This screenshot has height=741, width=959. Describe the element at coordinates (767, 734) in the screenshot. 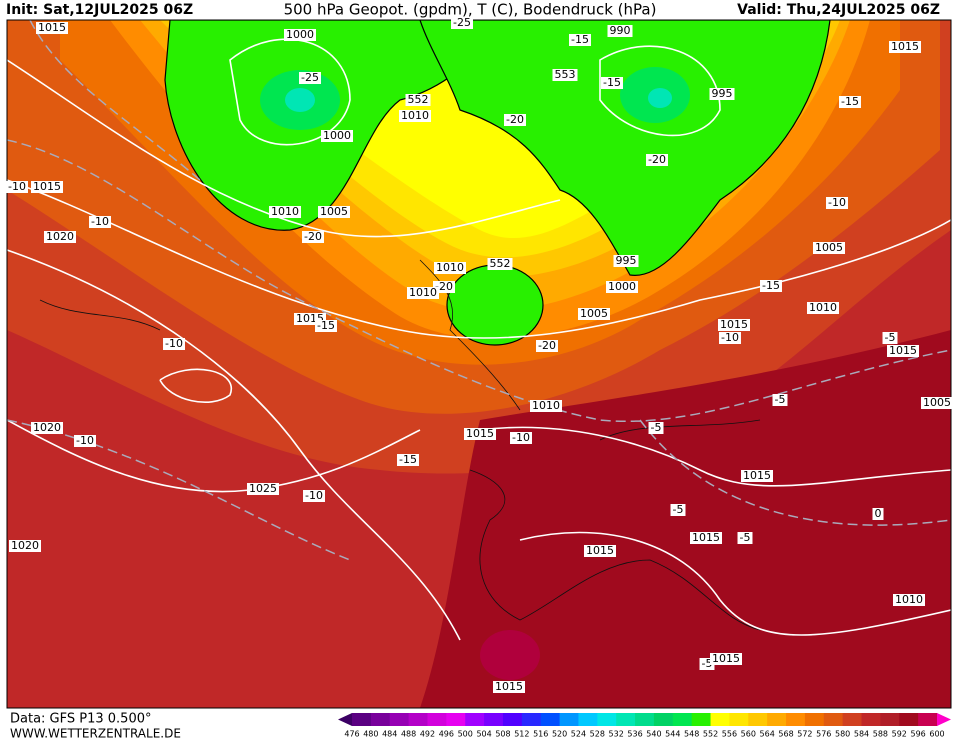

I see `colorbar-level: 564` at that location.